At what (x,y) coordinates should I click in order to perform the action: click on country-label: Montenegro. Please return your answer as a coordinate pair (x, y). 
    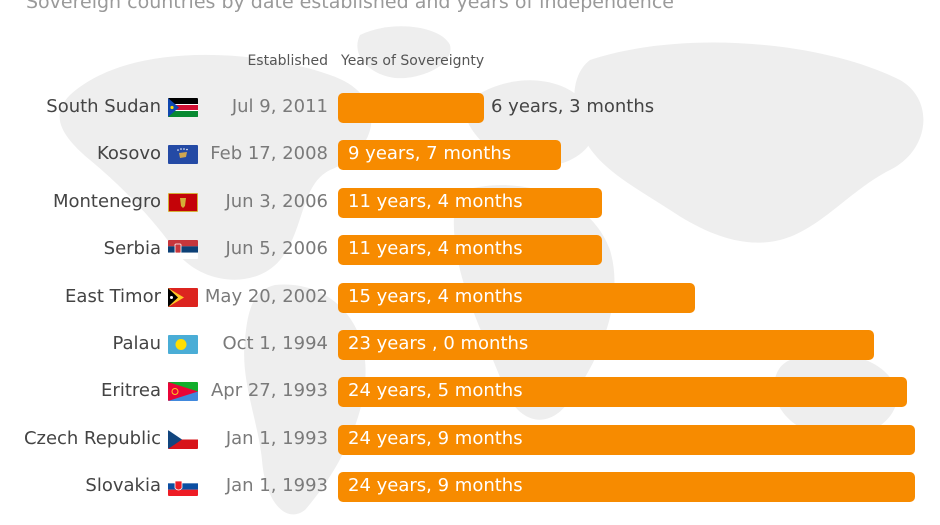
    Looking at the image, I should click on (106, 201).